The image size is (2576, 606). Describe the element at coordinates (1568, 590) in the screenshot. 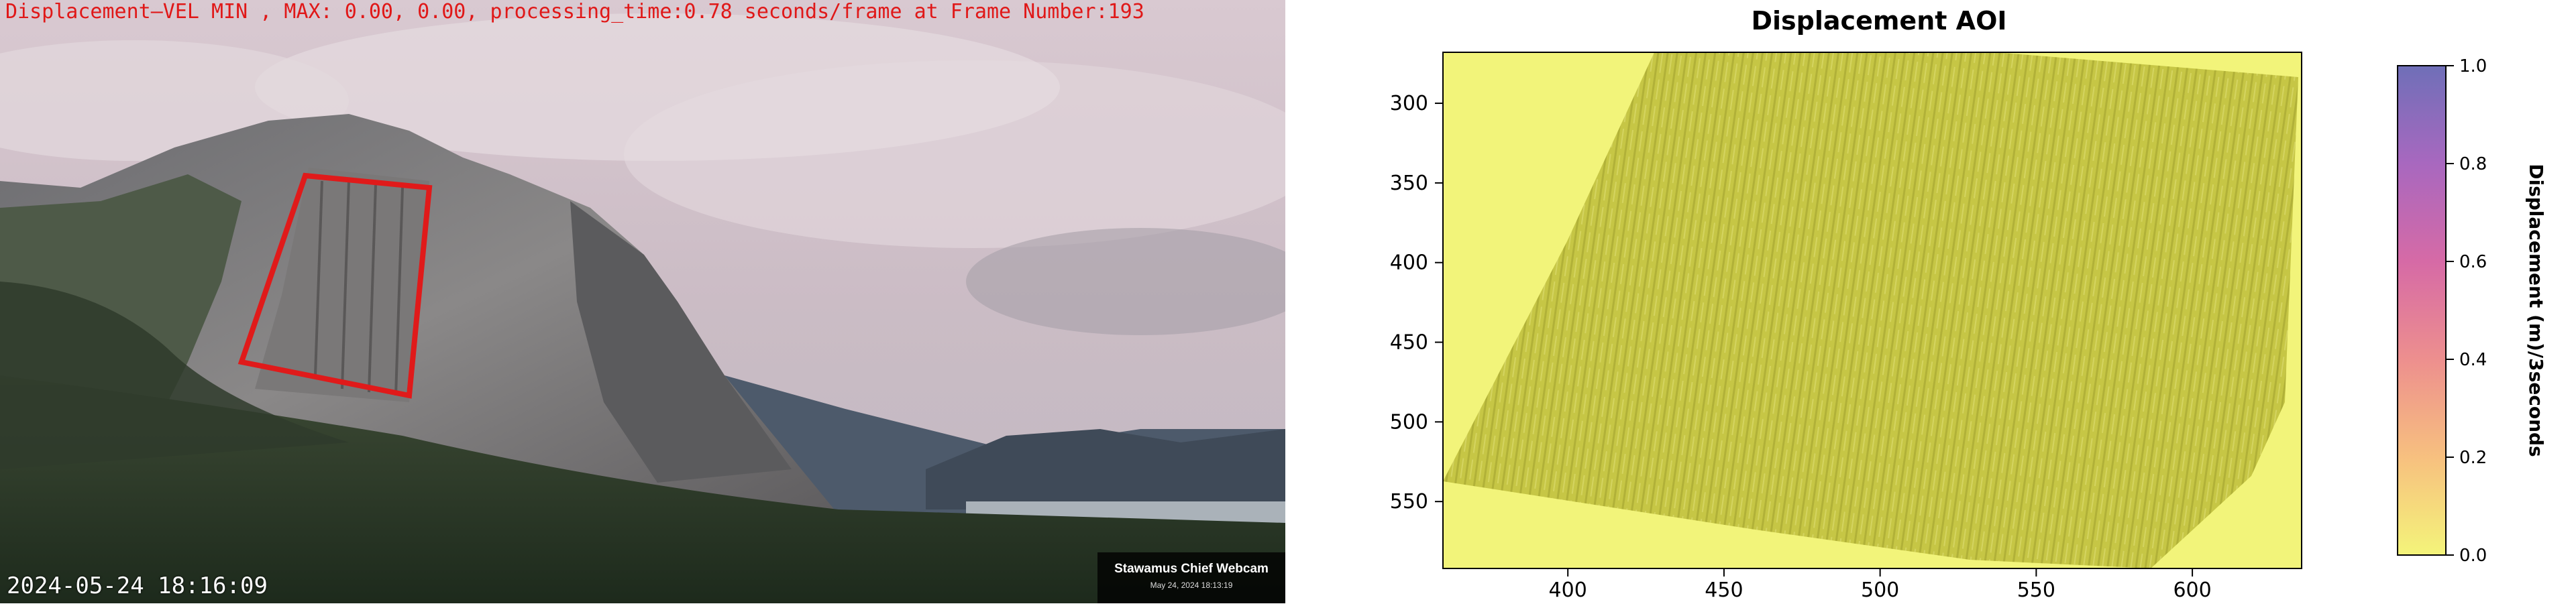

I see `x-tick-label: 400` at that location.